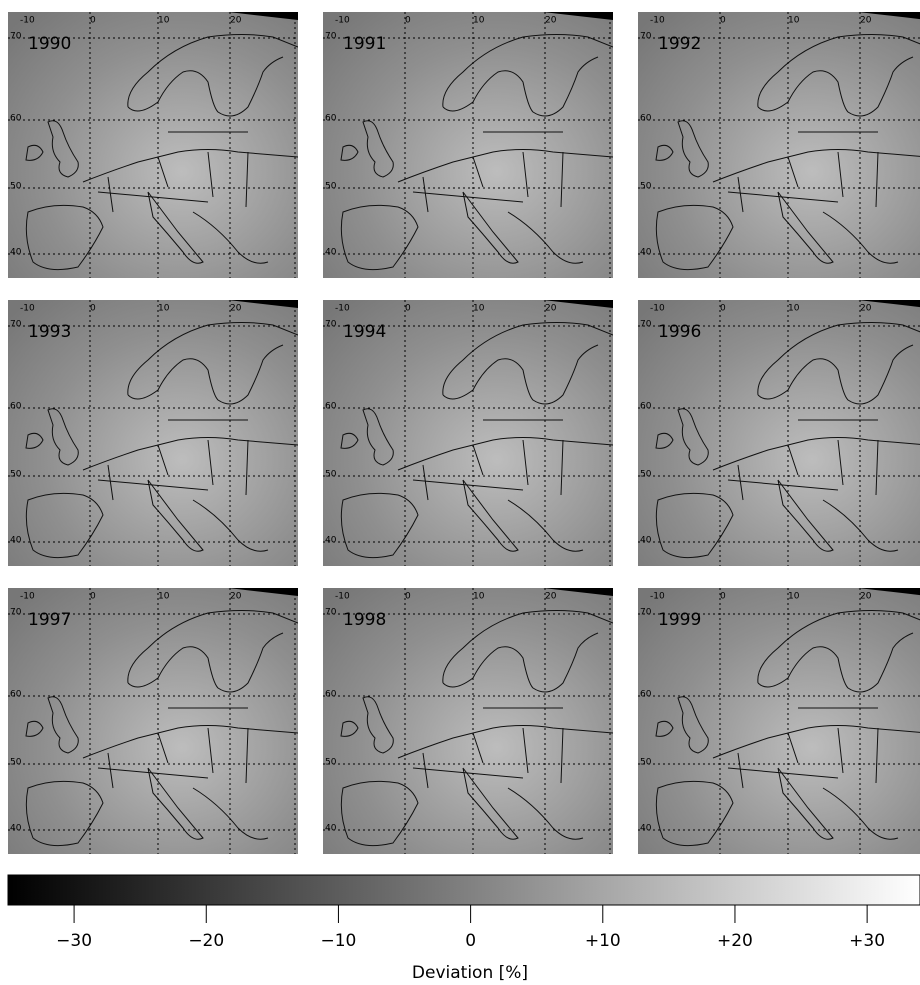 This screenshot has width=920, height=985. Describe the element at coordinates (867, 941) in the screenshot. I see `colorbar-tick-label: +30` at that location.